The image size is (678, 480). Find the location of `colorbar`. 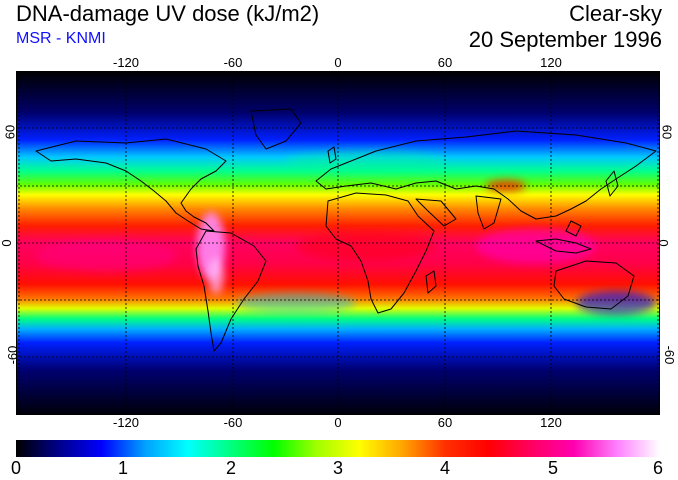

colorbar is located at coordinates (338, 448).